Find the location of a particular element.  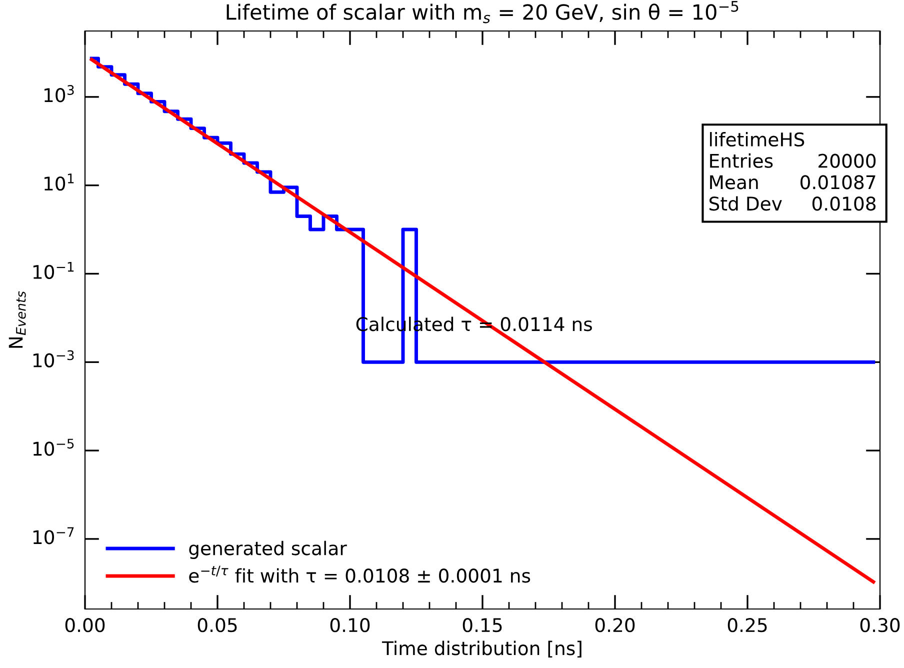

y-tick-label: 10$^{−1}$ is located at coordinates (53, 271).